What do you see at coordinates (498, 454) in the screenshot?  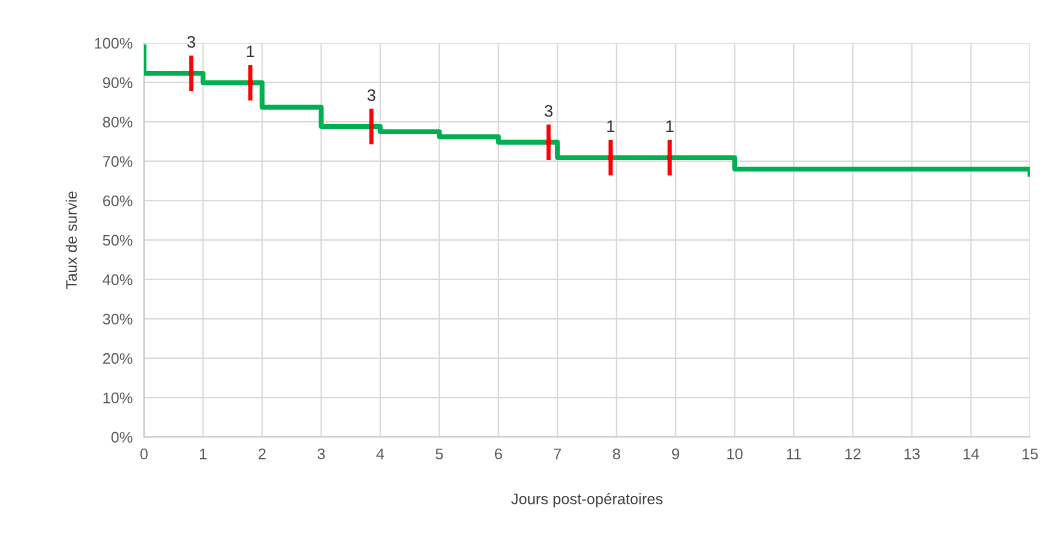 I see `x-tick-label: 6` at bounding box center [498, 454].